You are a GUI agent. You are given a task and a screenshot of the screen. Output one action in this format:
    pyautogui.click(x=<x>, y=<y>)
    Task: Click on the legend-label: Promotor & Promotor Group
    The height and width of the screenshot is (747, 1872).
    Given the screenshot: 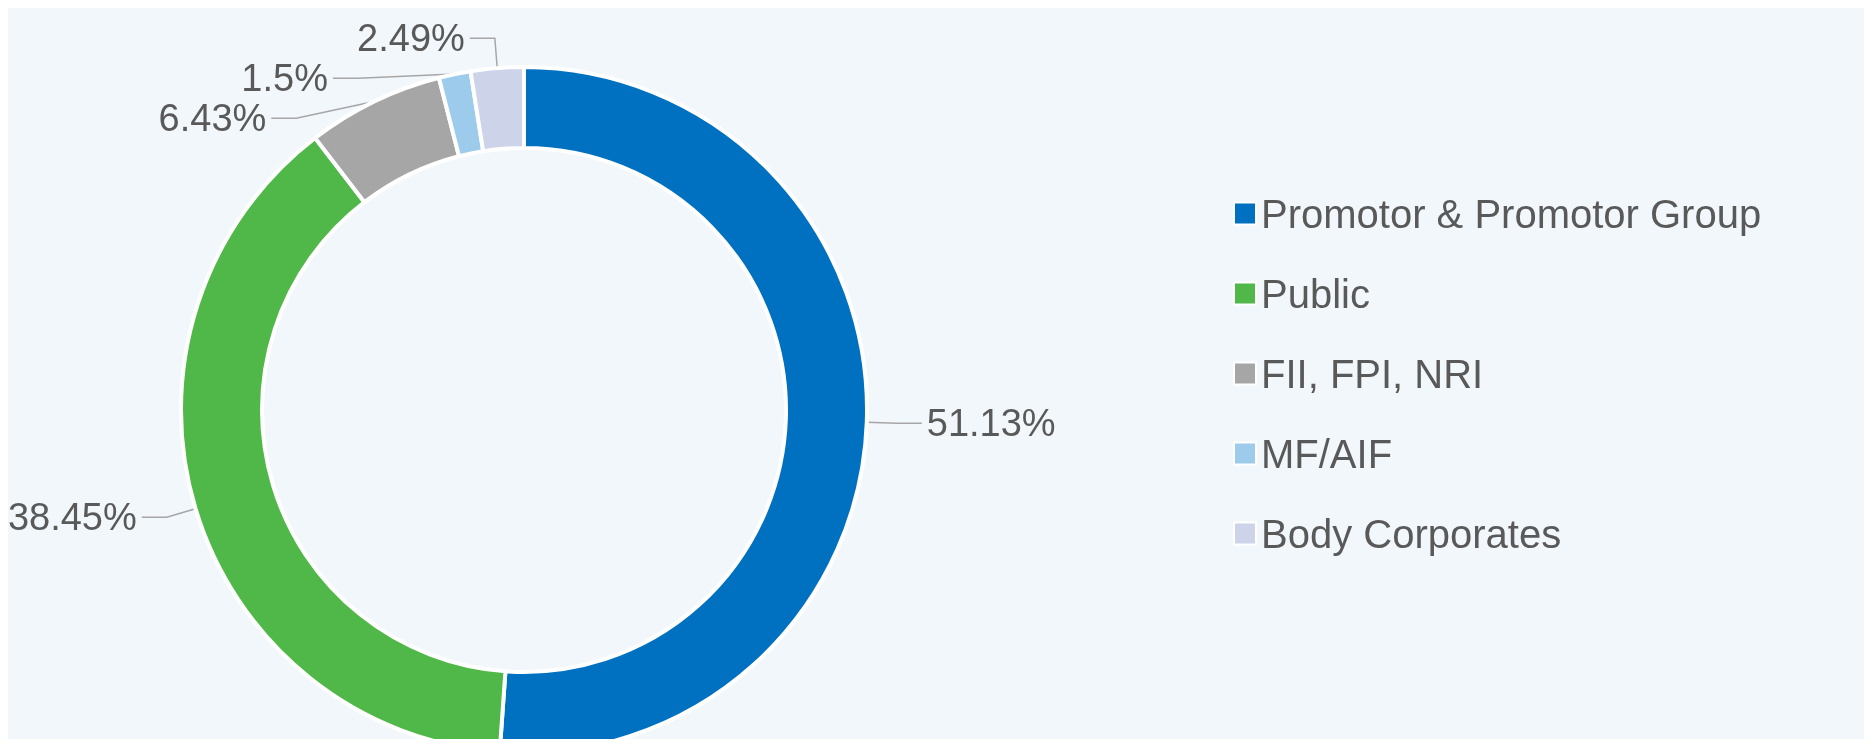 What is the action you would take?
    pyautogui.click(x=1511, y=213)
    